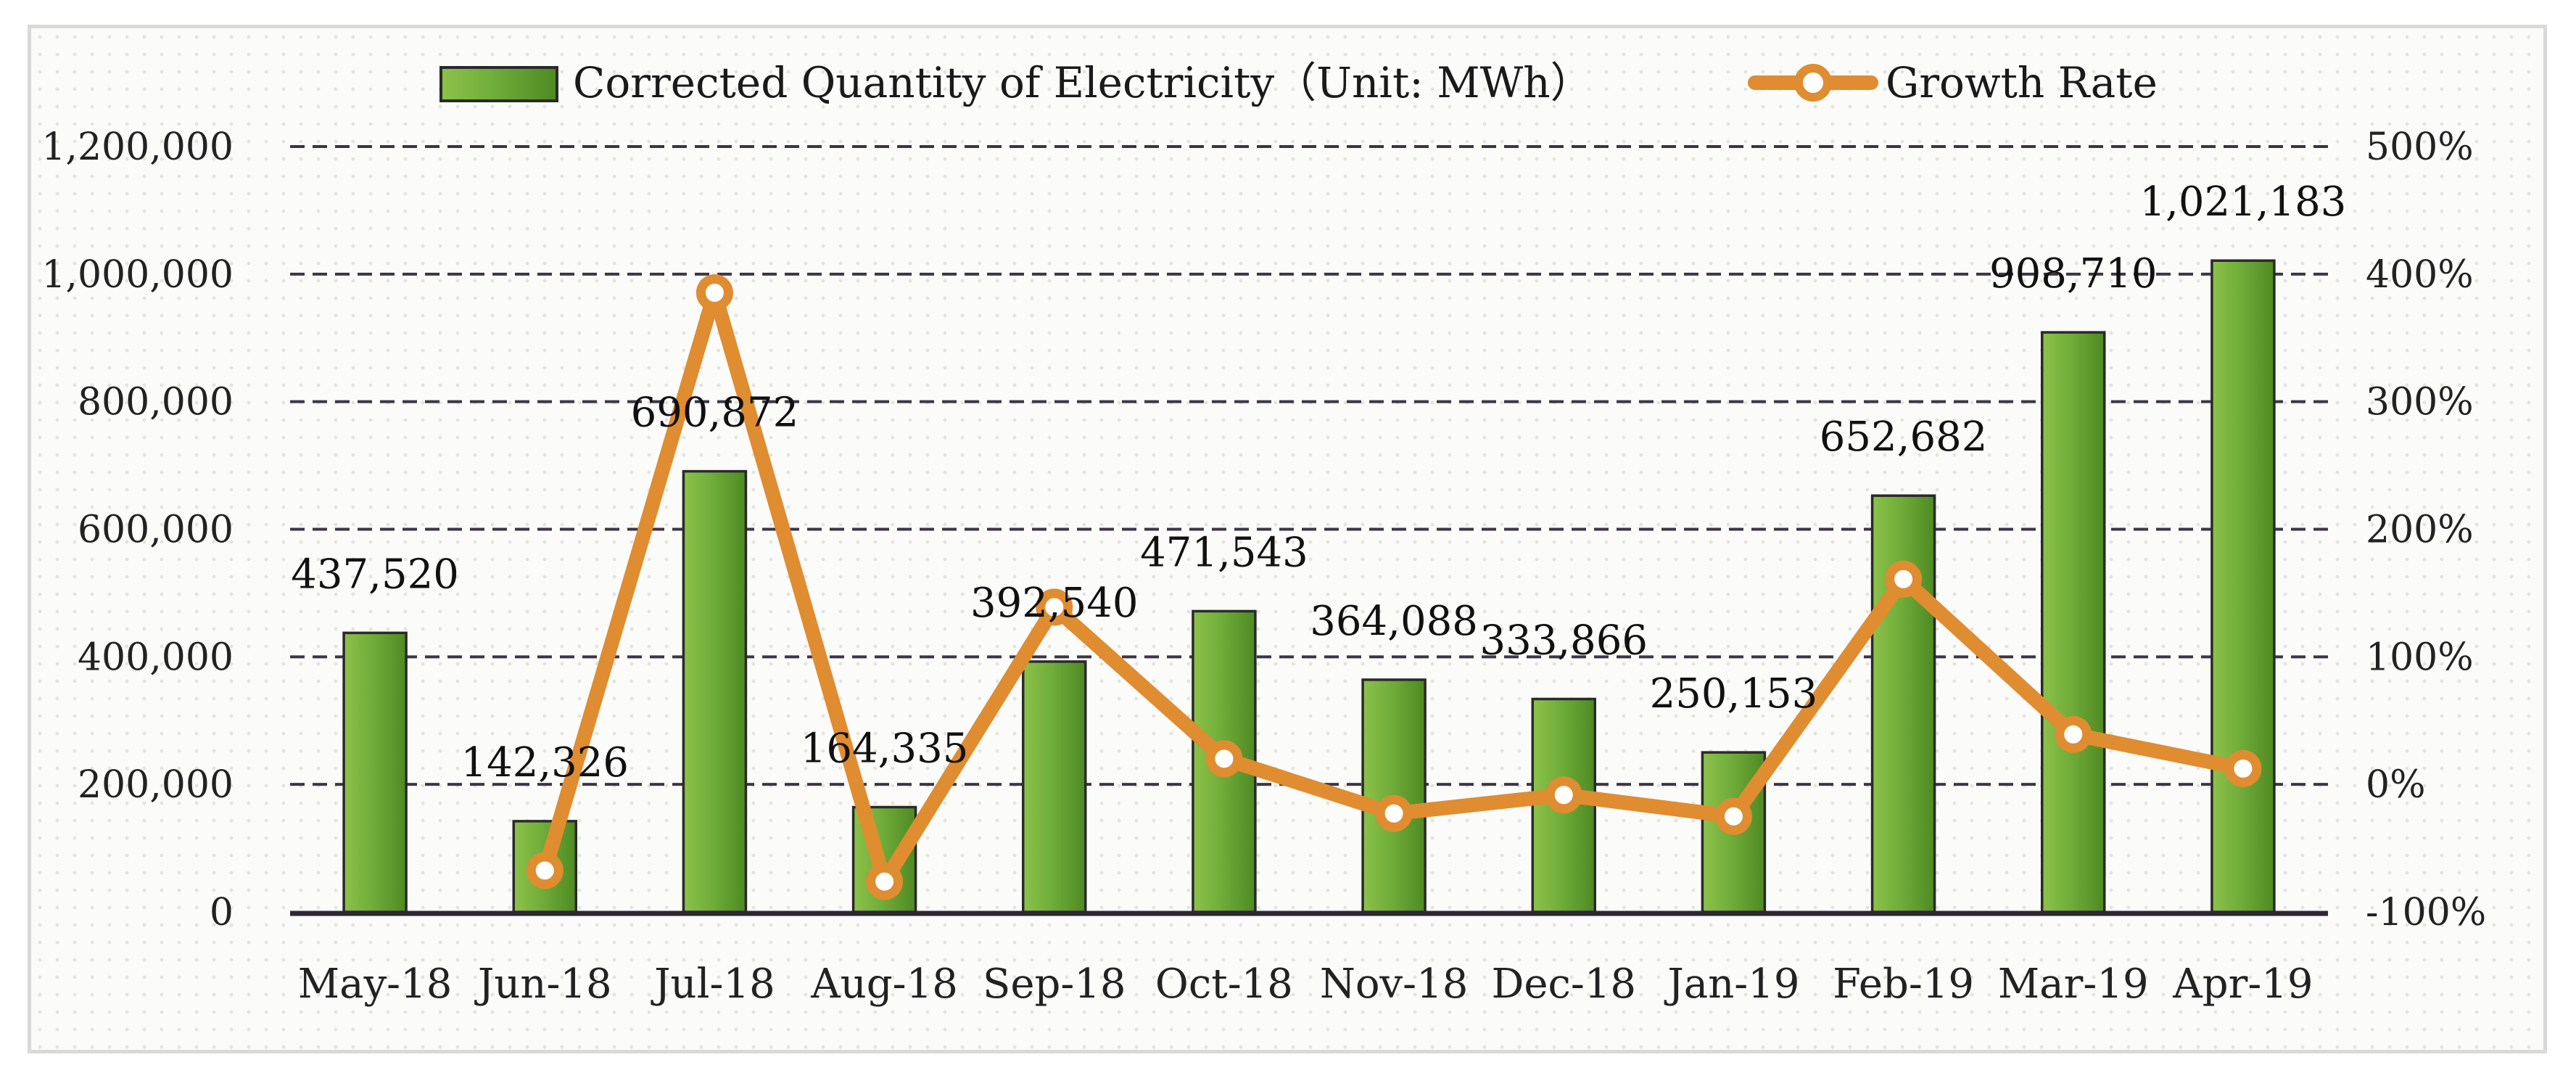 This screenshot has height=1081, width=2576. What do you see at coordinates (2242, 202) in the screenshot?
I see `bar-data-label: 1,021,183` at bounding box center [2242, 202].